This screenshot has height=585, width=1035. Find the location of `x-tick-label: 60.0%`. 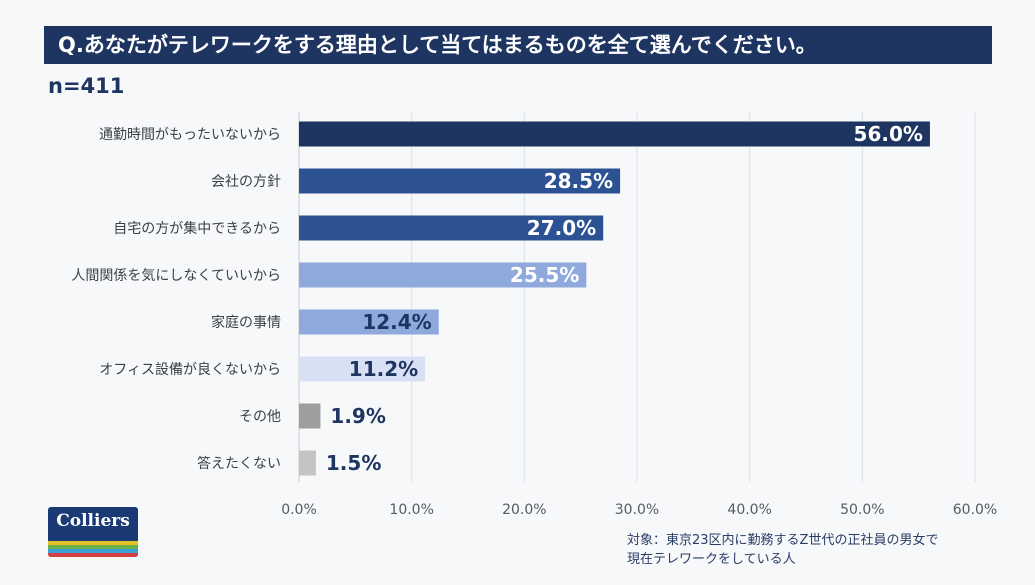

x-tick-label: 60.0% is located at coordinates (975, 510).